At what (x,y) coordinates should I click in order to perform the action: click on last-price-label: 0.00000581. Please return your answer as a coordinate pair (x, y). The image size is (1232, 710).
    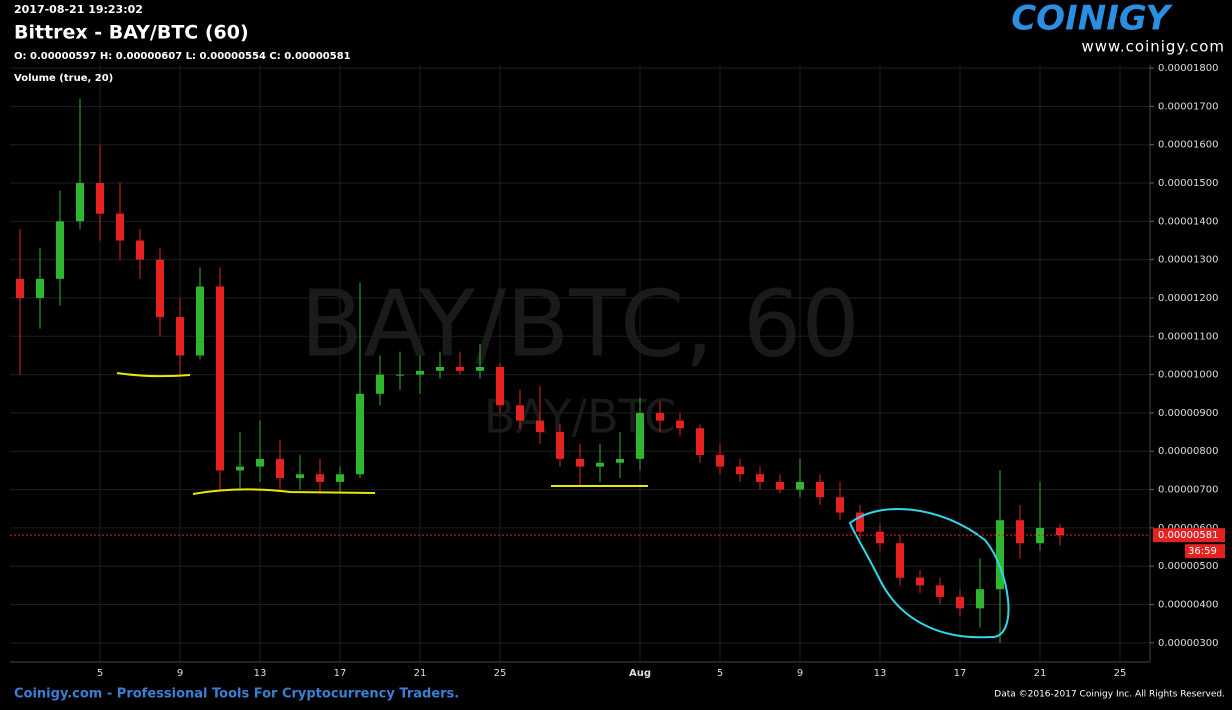
    Looking at the image, I should click on (1188, 535).